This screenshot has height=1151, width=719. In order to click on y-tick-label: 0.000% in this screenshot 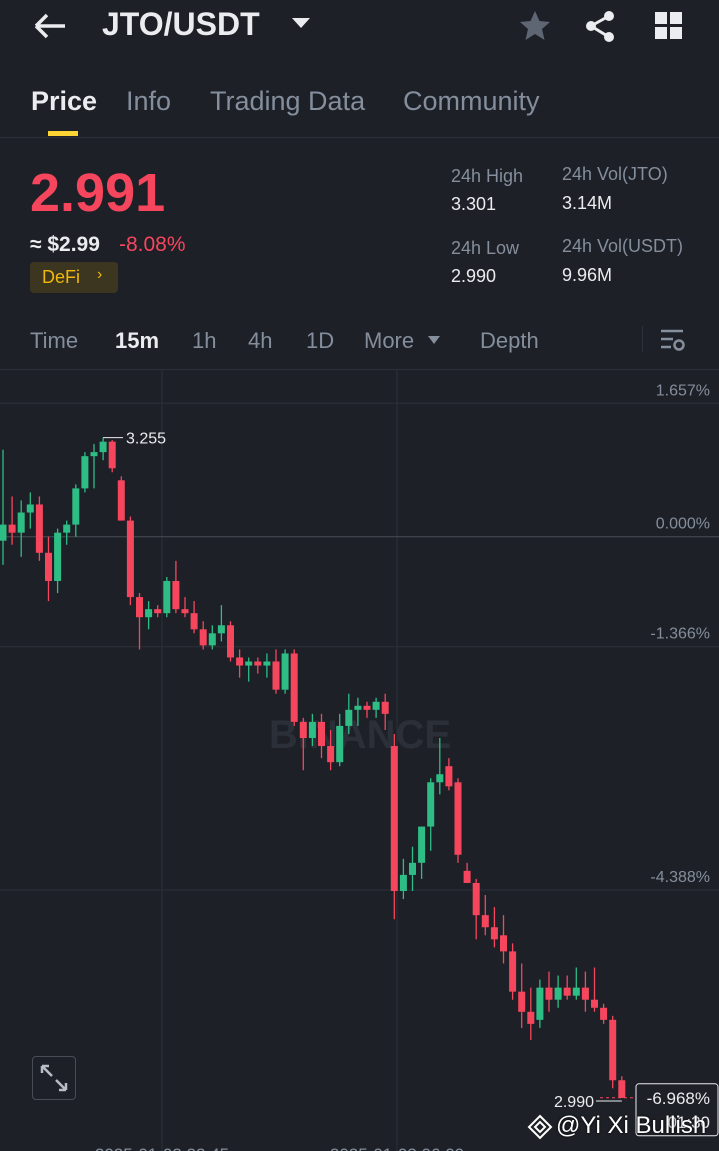, I will do `click(683, 524)`.